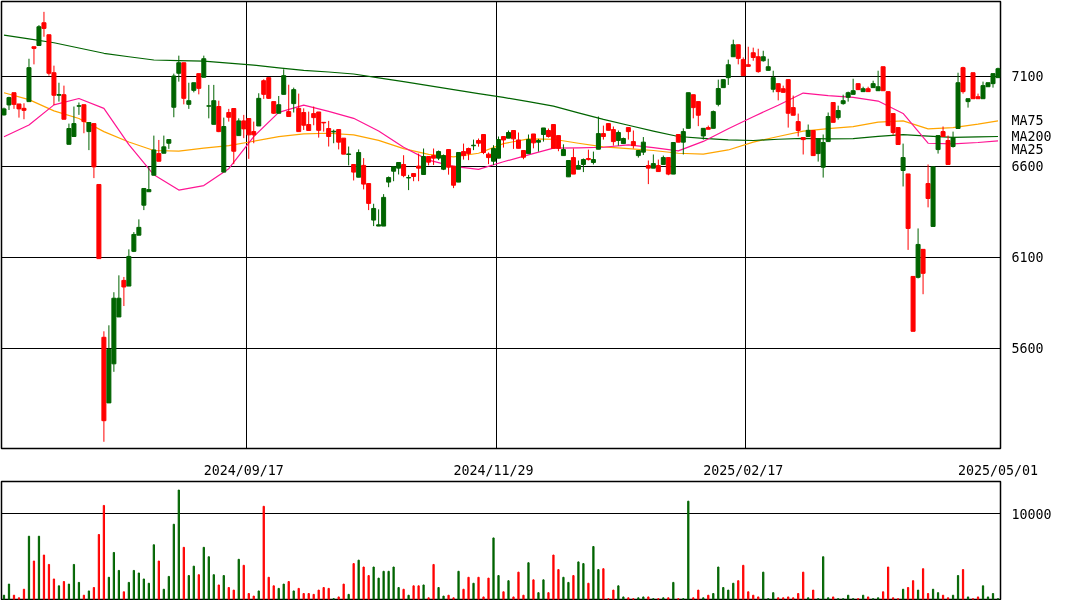 This screenshot has width=1065, height=600. I want to click on series-label: MA25, so click(1027, 150).